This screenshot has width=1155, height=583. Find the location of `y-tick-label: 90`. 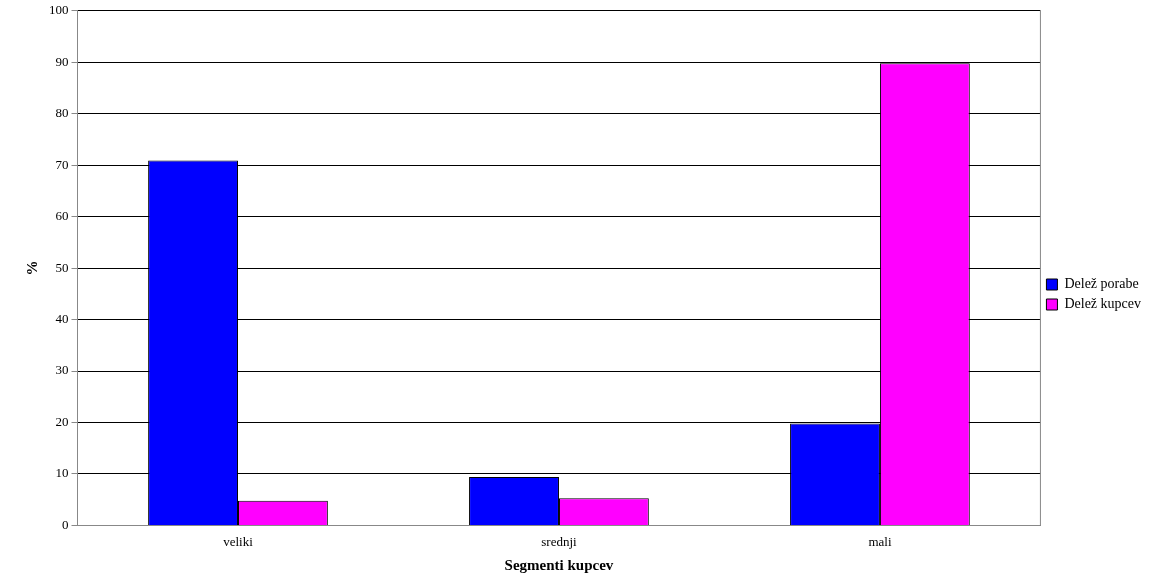

y-tick-label: 90 is located at coordinates (62, 61).